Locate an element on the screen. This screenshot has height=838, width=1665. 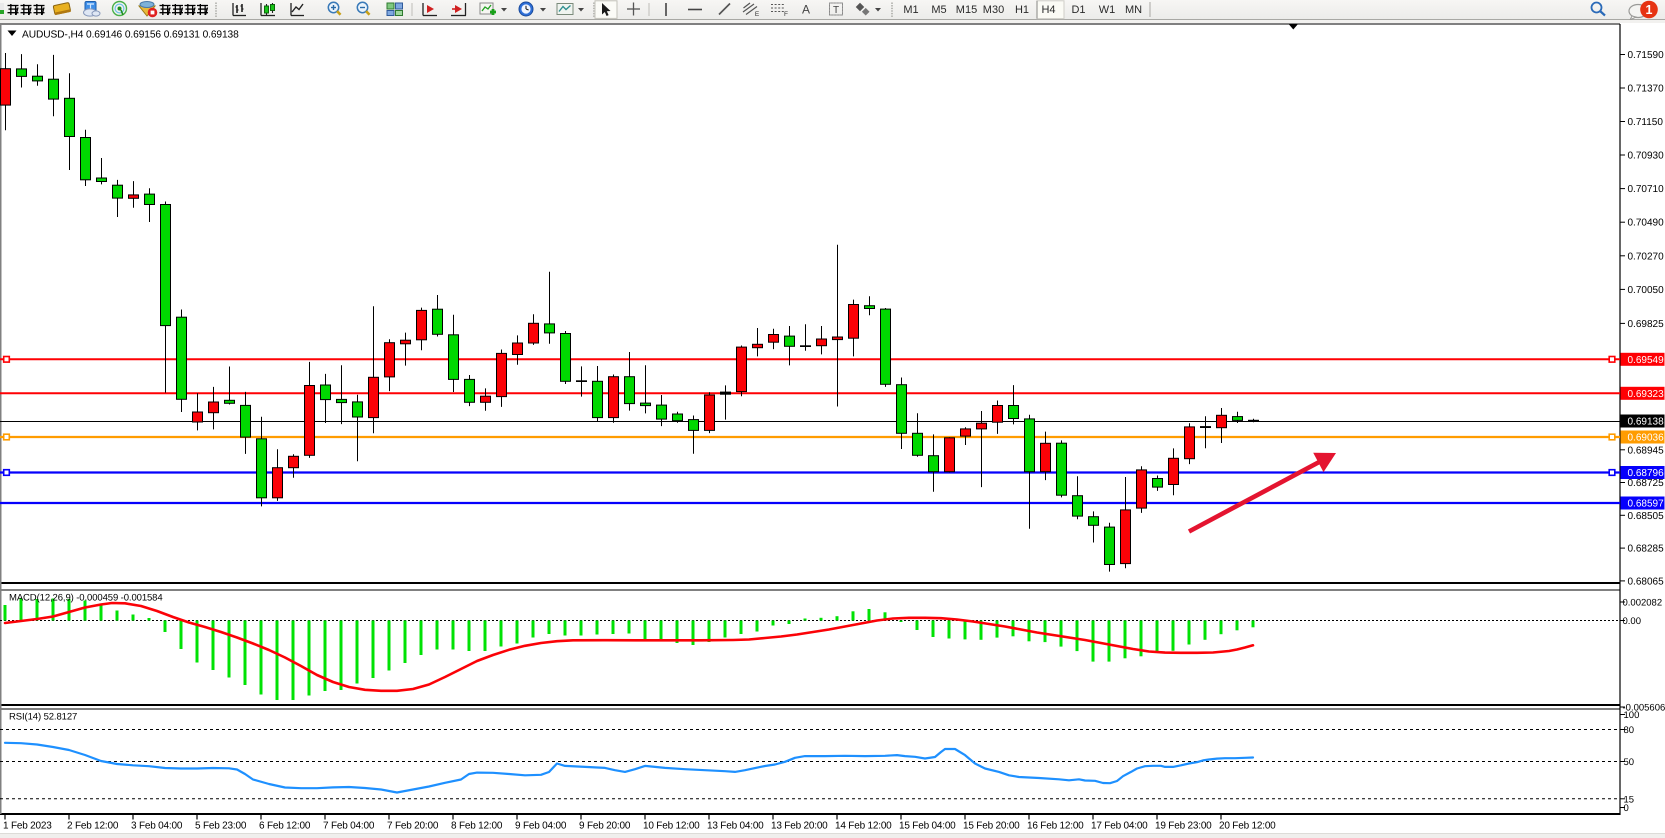
svg-text: 0 is located at coordinates (1626, 808).